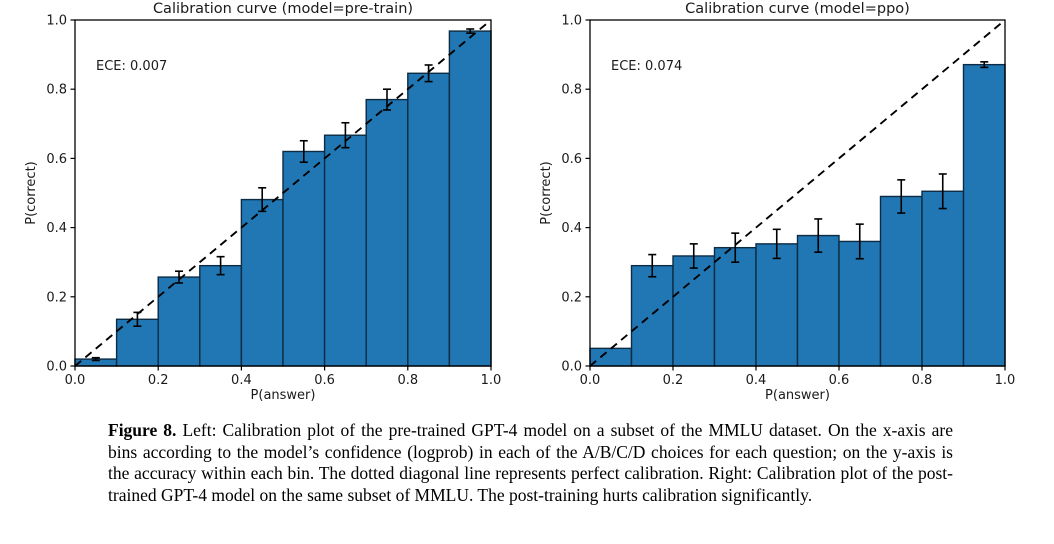 Image resolution: width=1054 pixels, height=544 pixels. I want to click on figure-caption-label: Figure 8., so click(142, 430).